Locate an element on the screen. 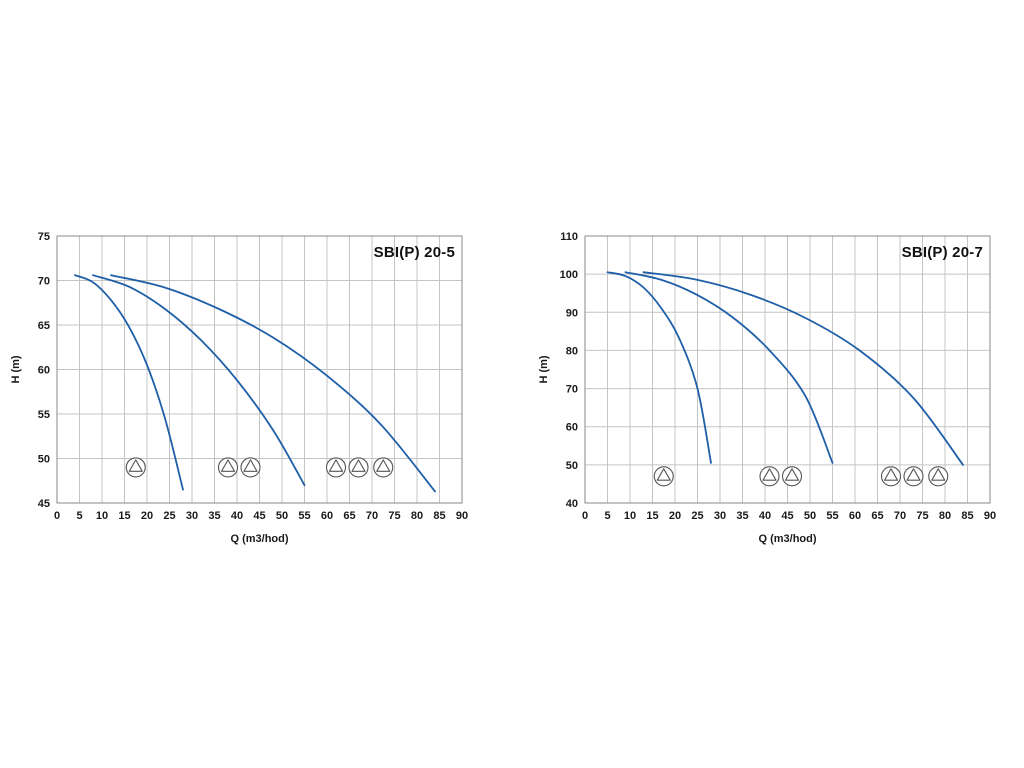 Image resolution: width=1024 pixels, height=768 pixels. chart-title: SBI(P) 20-7 is located at coordinates (942, 252).